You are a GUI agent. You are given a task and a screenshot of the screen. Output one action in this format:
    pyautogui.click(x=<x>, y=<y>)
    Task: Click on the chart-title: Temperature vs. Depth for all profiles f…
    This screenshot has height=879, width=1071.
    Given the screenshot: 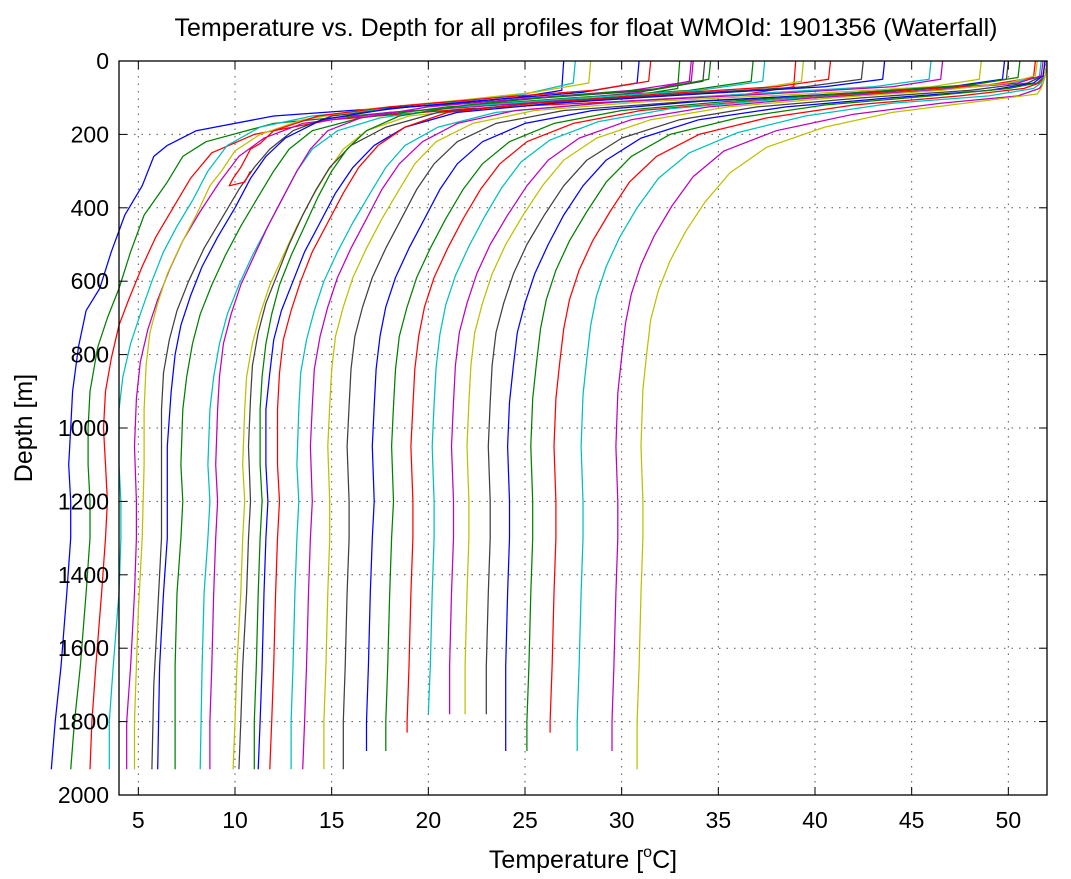 What is the action you would take?
    pyautogui.click(x=585, y=28)
    